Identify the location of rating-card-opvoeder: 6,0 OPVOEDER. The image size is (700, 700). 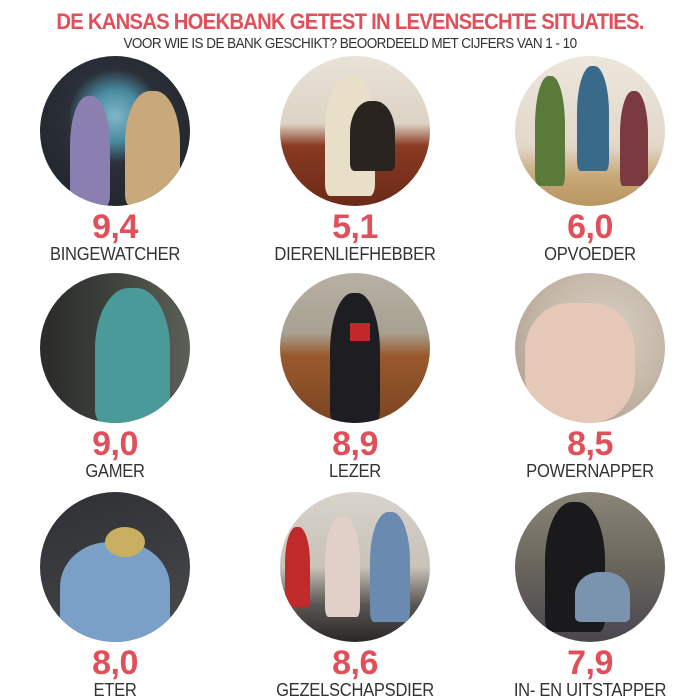
(590, 160).